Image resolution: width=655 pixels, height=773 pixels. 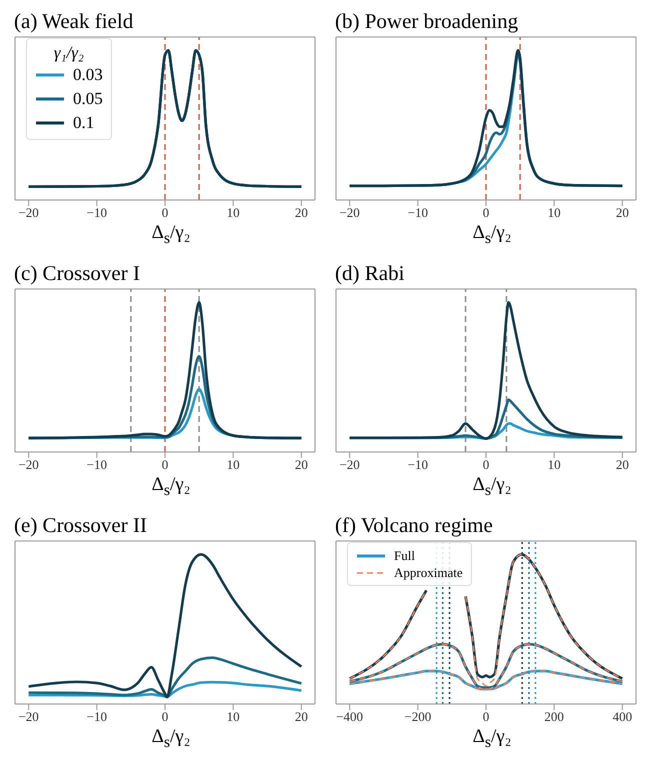 What do you see at coordinates (68, 53) in the screenshot?
I see `legend-title: γ₁/γ₂` at bounding box center [68, 53].